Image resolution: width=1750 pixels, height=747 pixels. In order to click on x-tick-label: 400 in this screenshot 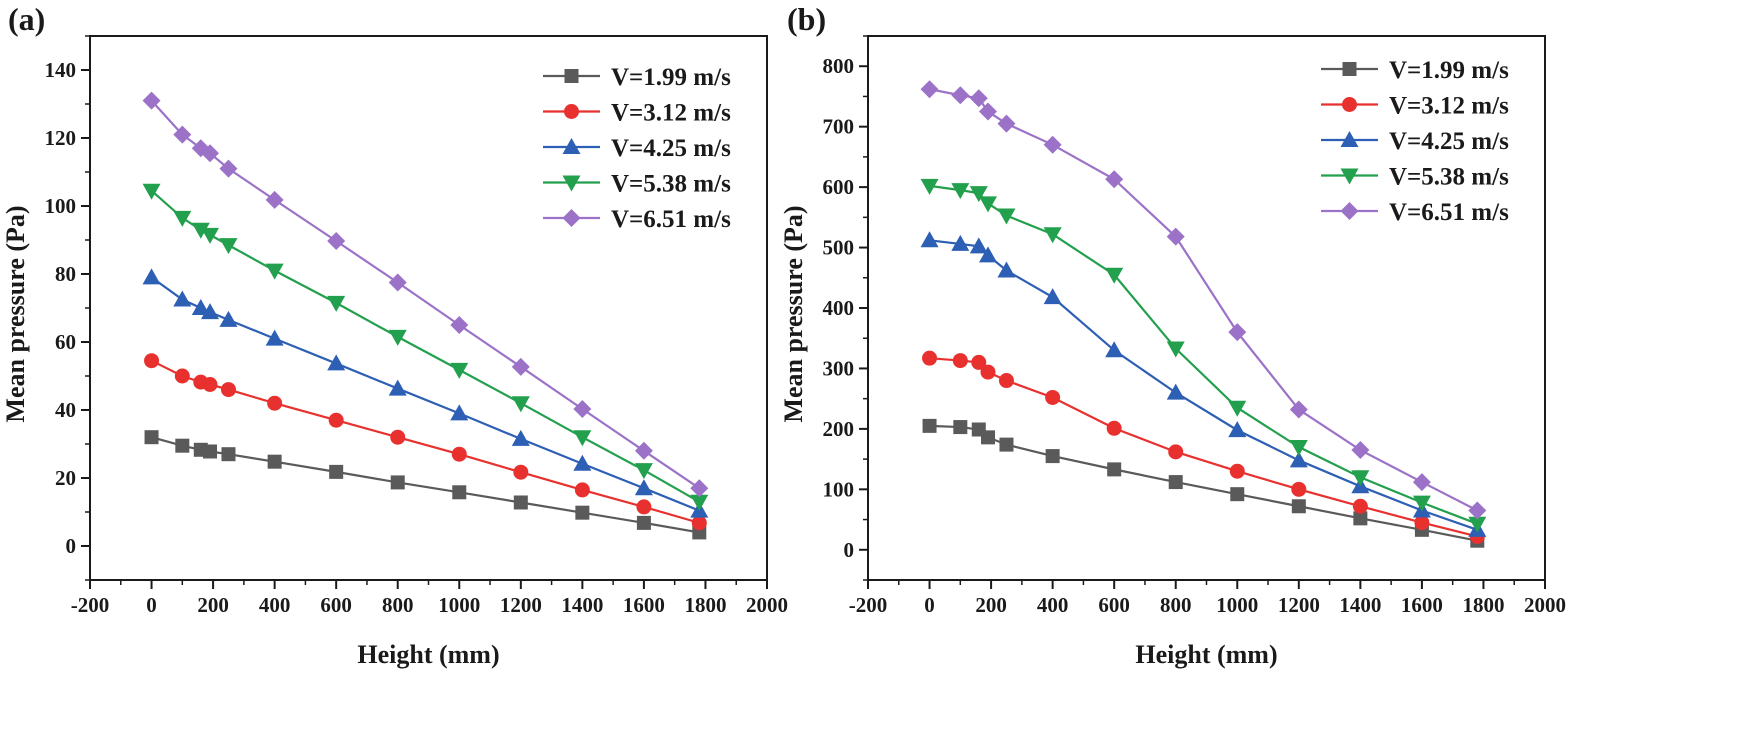, I will do `click(275, 605)`.